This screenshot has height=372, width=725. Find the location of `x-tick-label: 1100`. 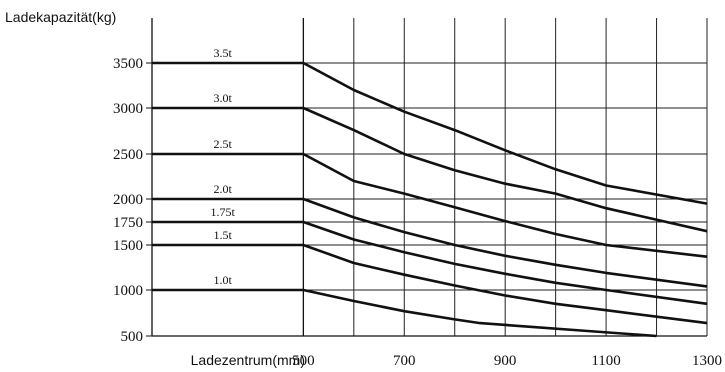

x-tick-label: 1100 is located at coordinates (605, 361).